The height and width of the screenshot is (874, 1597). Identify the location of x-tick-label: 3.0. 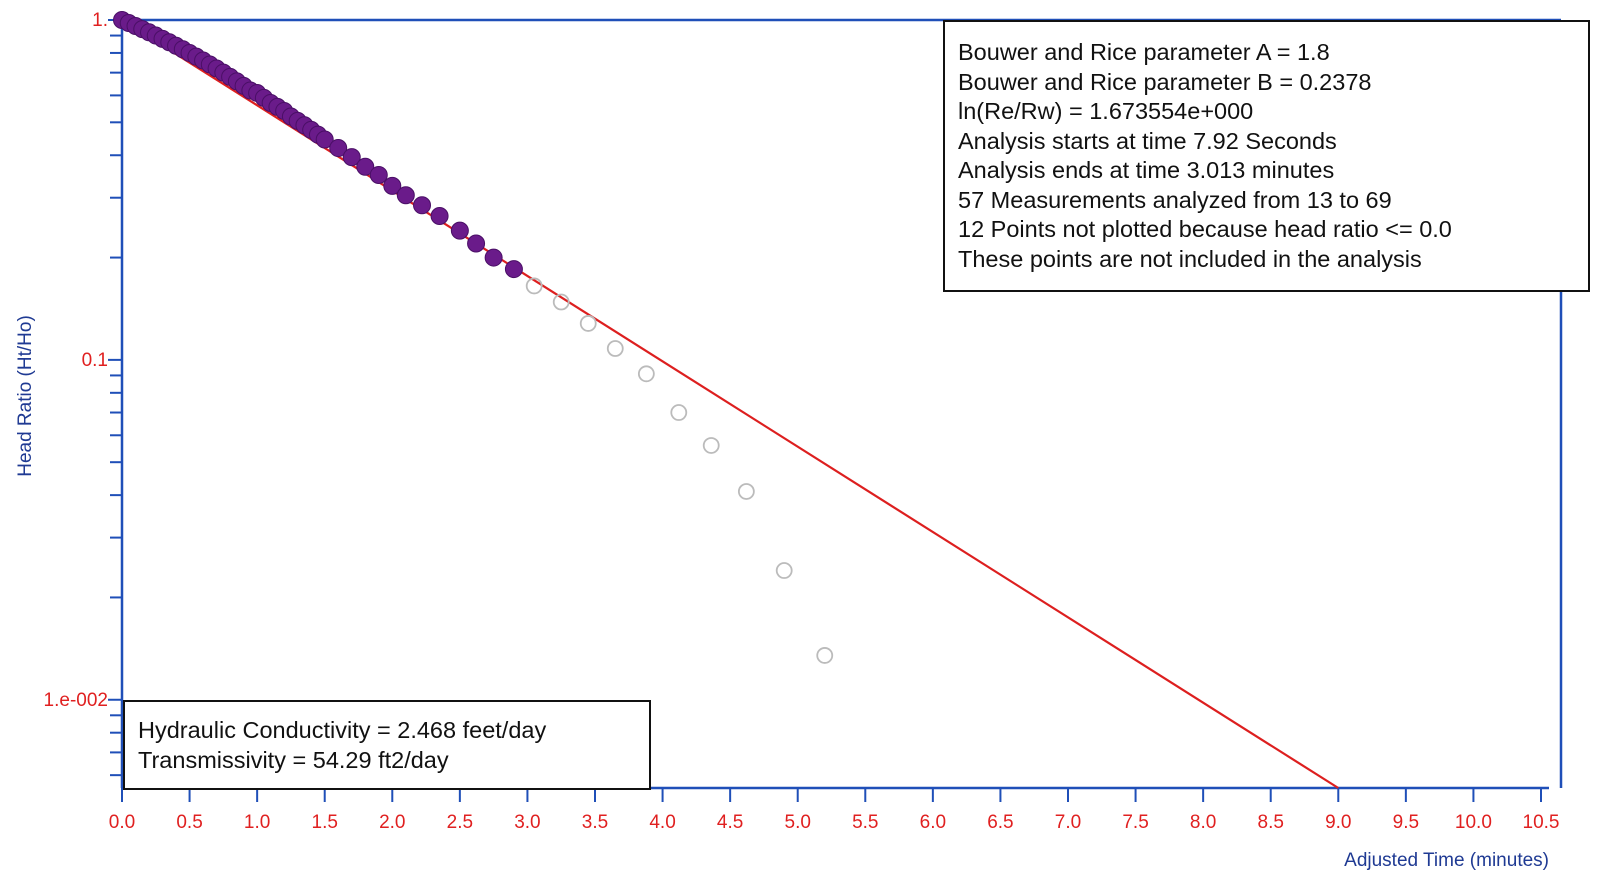
(527, 822).